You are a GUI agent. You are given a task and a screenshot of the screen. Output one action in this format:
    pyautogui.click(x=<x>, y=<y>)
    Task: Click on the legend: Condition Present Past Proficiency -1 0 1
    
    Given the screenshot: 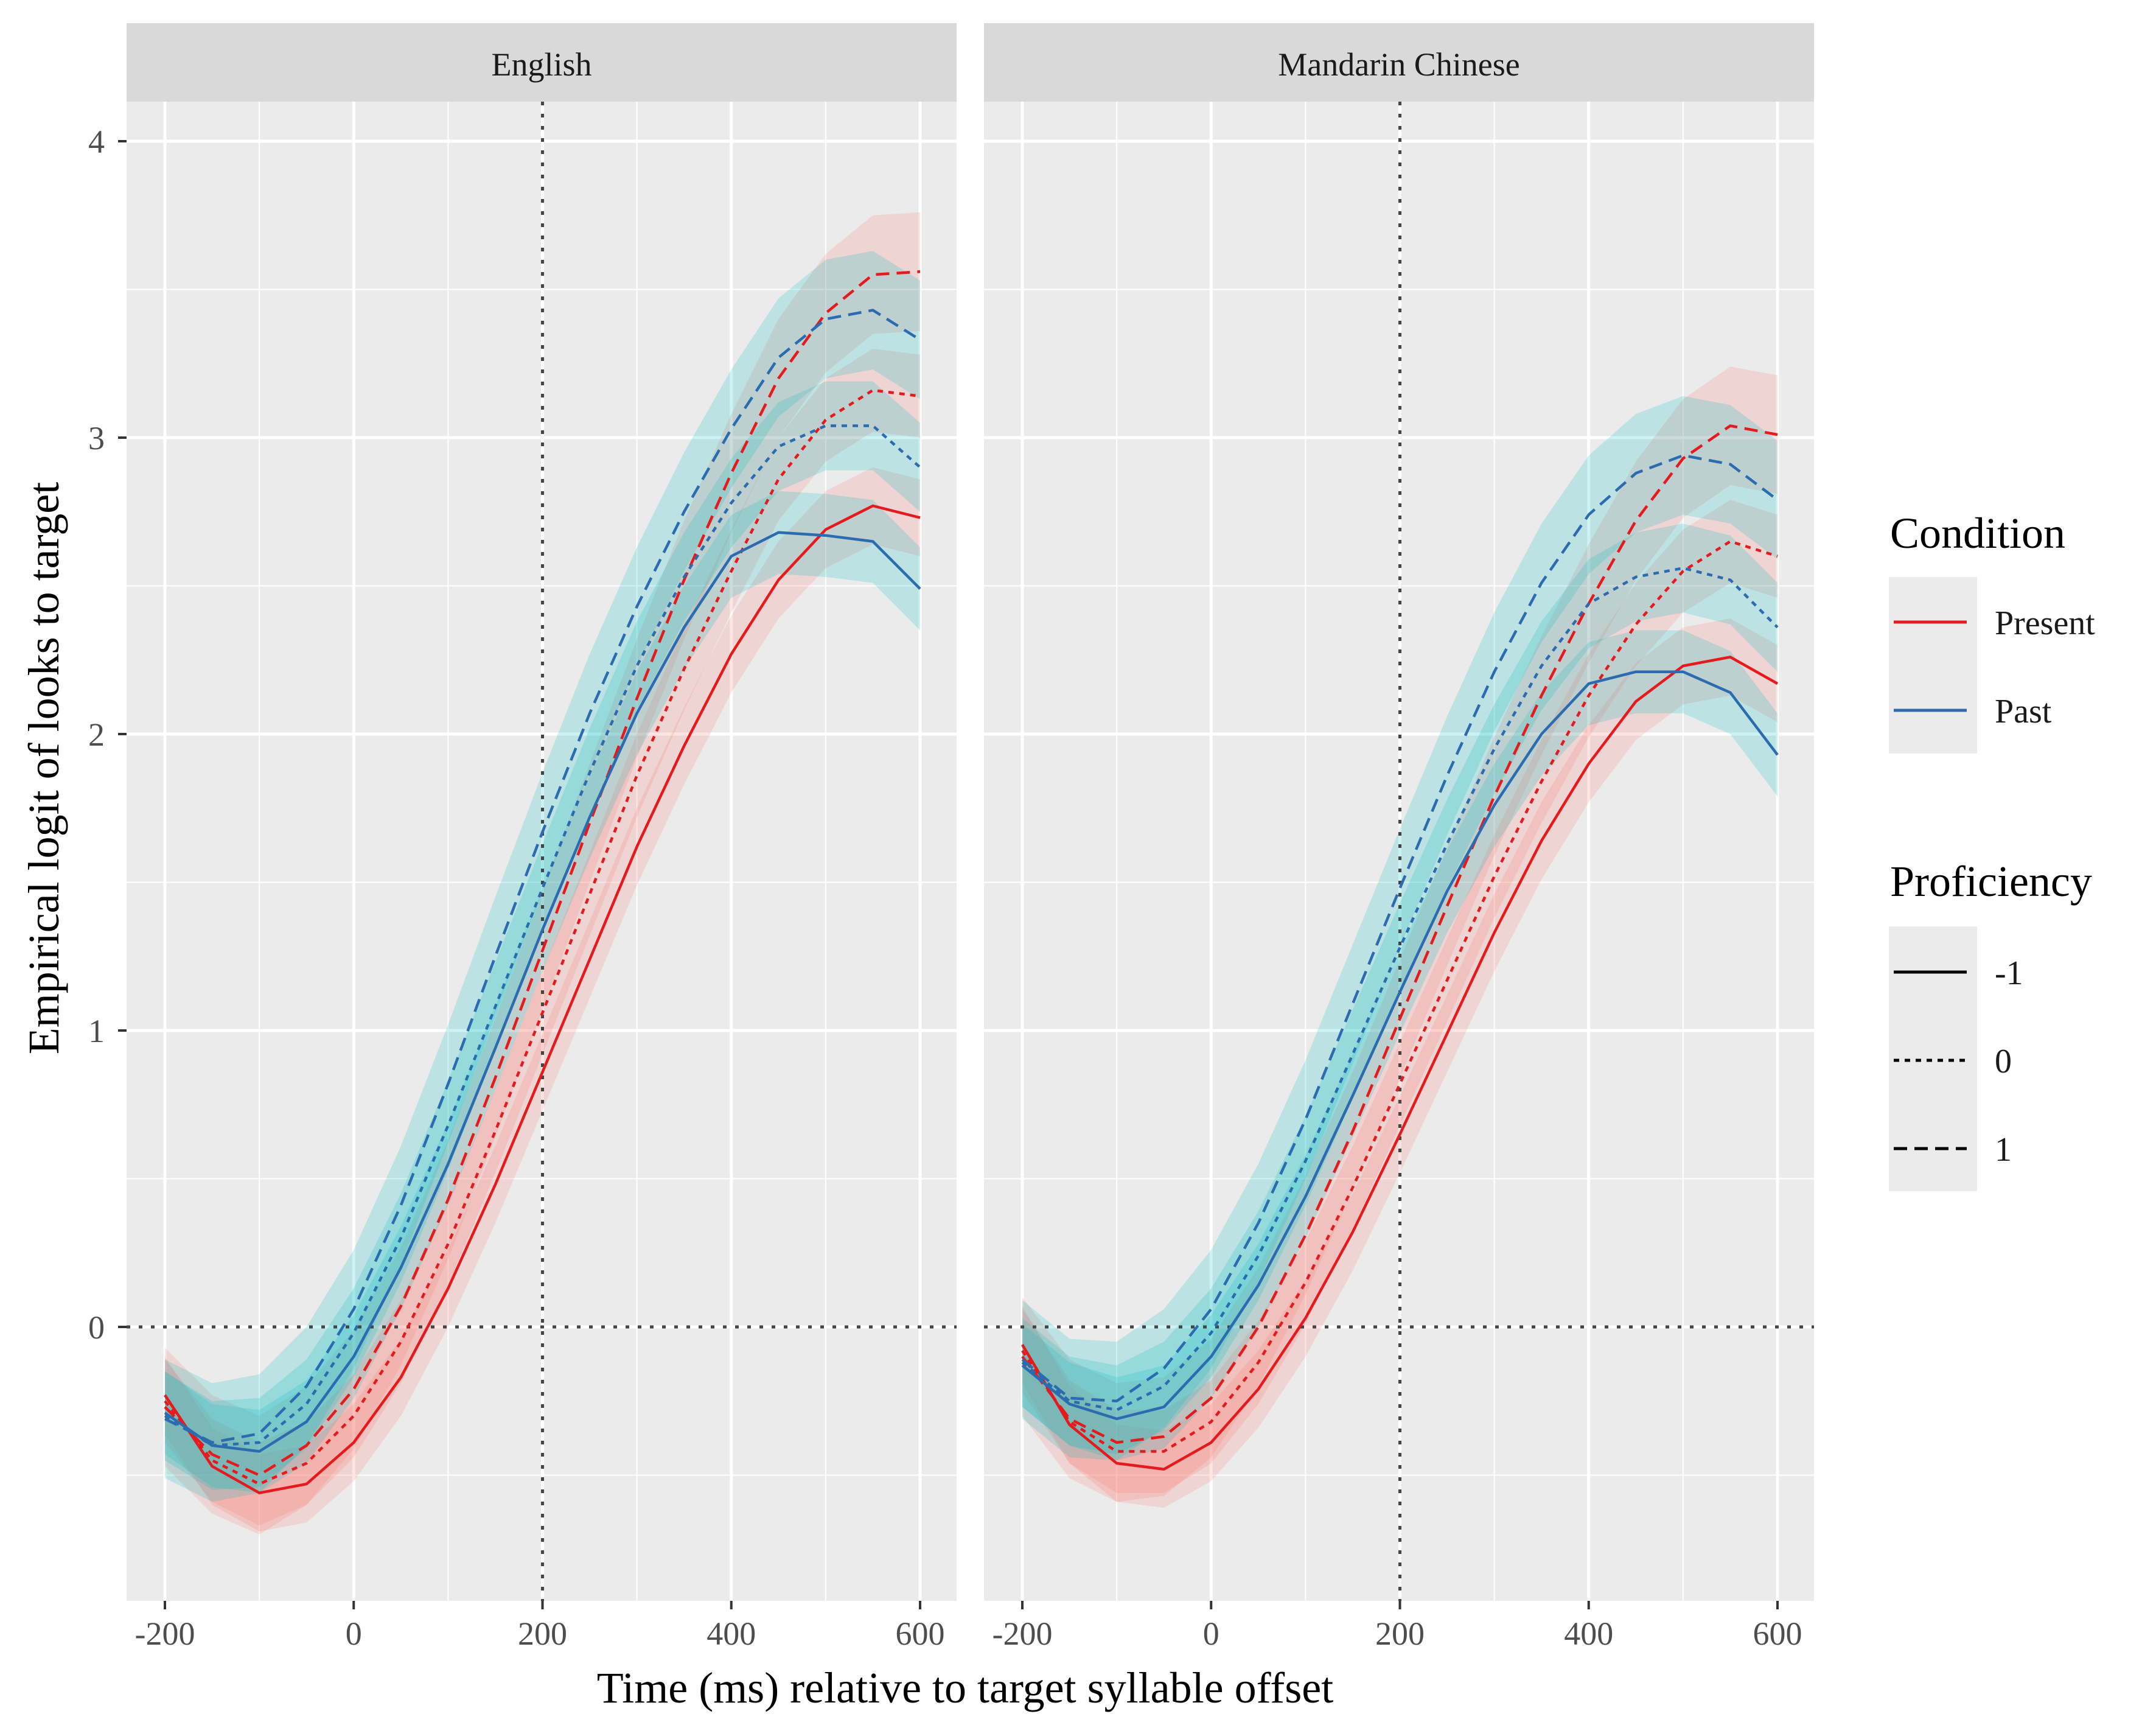 What is the action you would take?
    pyautogui.click(x=1992, y=850)
    